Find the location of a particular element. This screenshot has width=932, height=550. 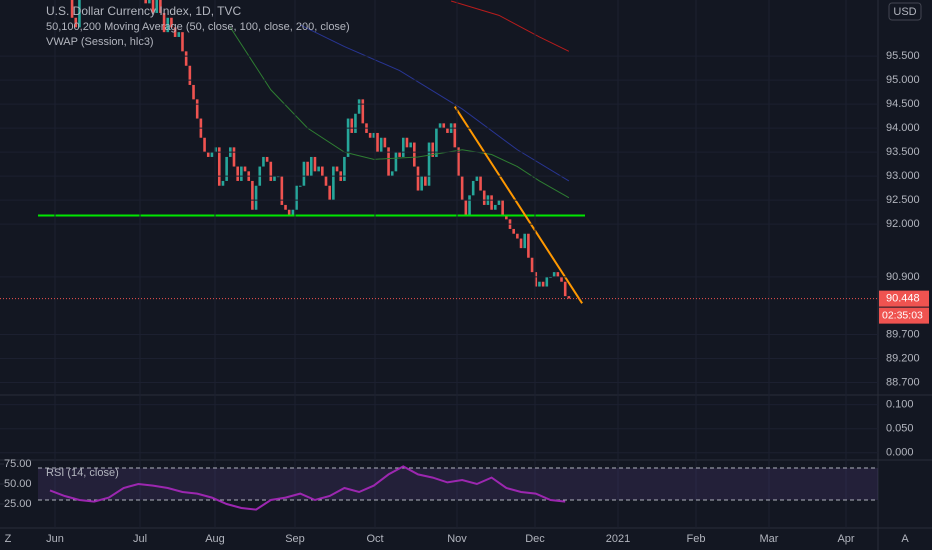

last-price-label: 90.448 is located at coordinates (903, 299).